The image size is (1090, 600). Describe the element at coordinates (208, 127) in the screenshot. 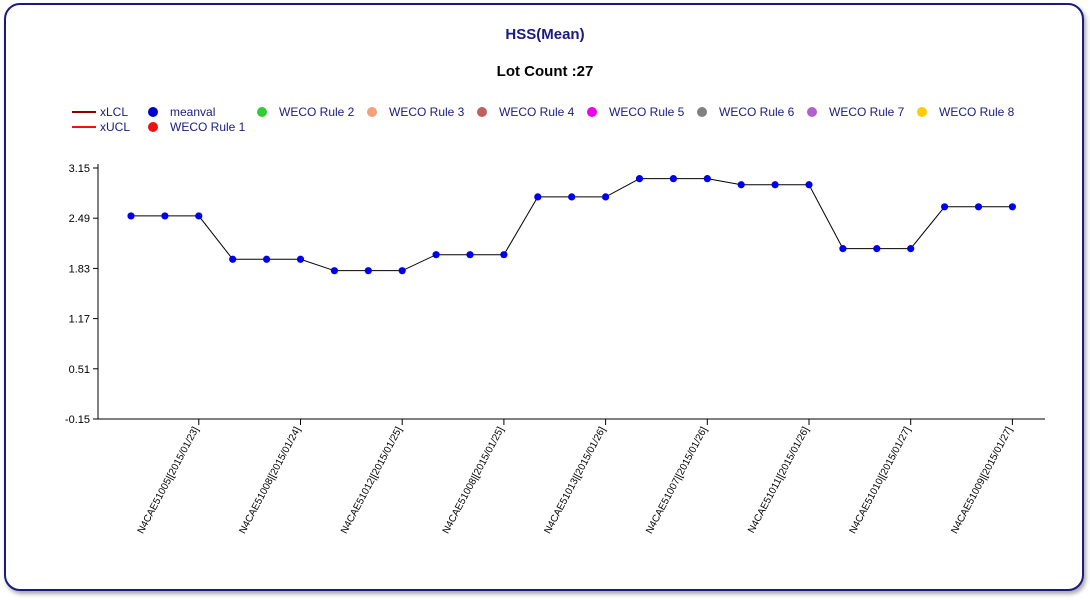

I see `legend-label: WECO Rule 1` at that location.